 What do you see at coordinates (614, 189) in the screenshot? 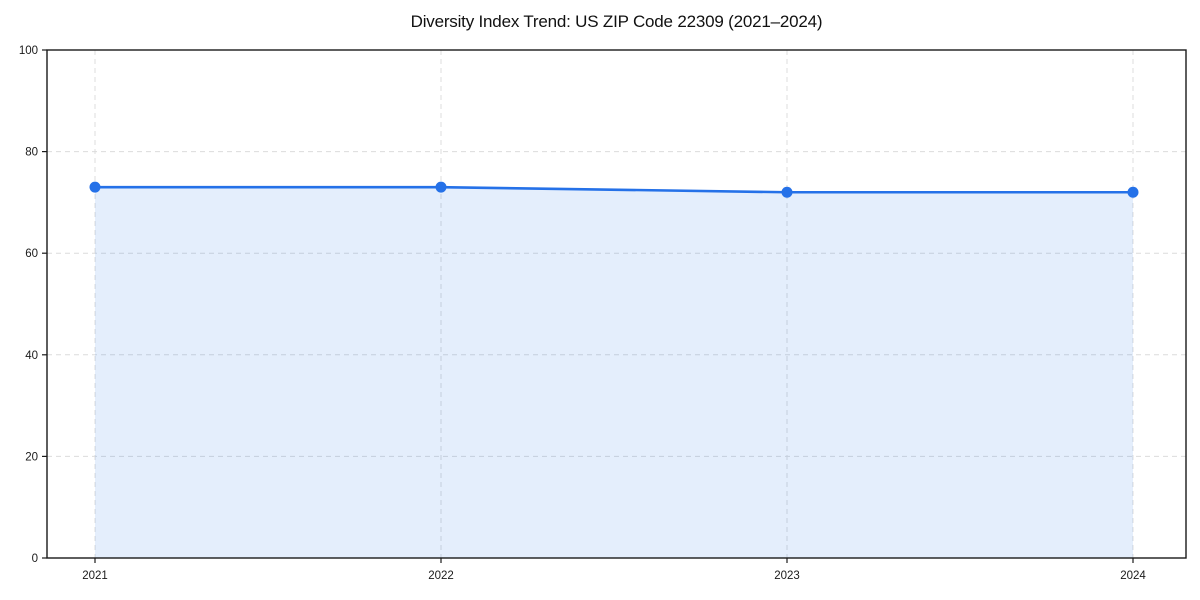
I see `series-line` at bounding box center [614, 189].